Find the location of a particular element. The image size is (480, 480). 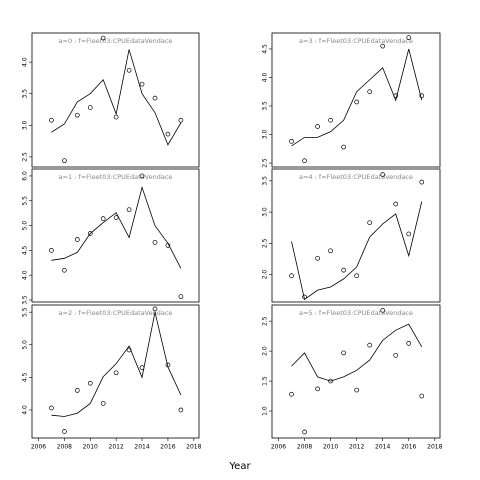

panel-title: a=3 : f=Fleet03:CPUEdataVendace is located at coordinates (356, 41).